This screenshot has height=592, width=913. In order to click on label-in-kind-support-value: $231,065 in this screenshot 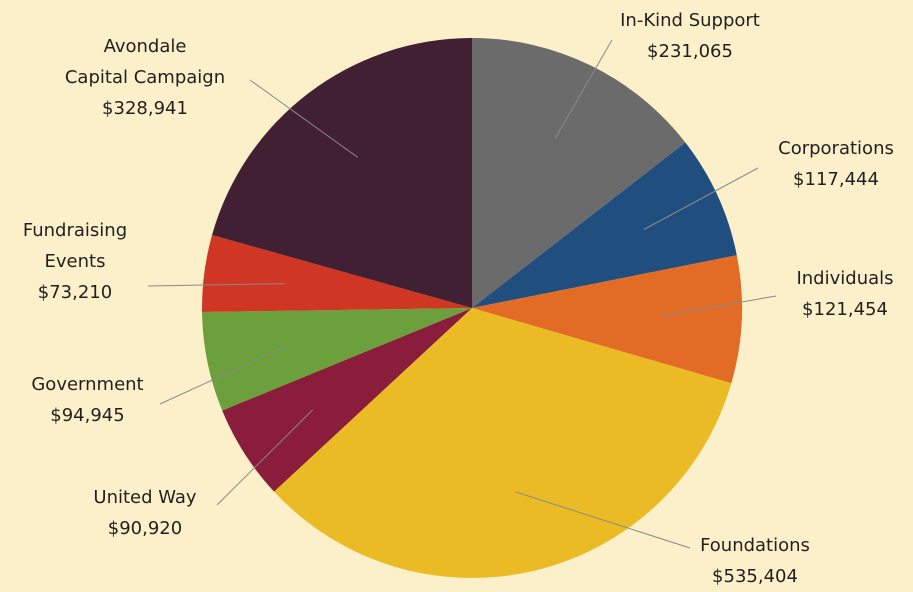, I will do `click(690, 51)`.